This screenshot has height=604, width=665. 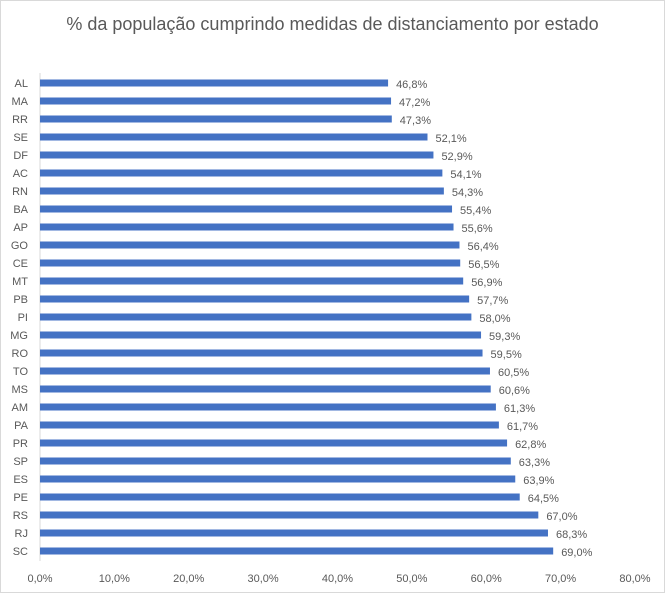 What do you see at coordinates (561, 517) in the screenshot?
I see `data-label: 67,0%` at bounding box center [561, 517].